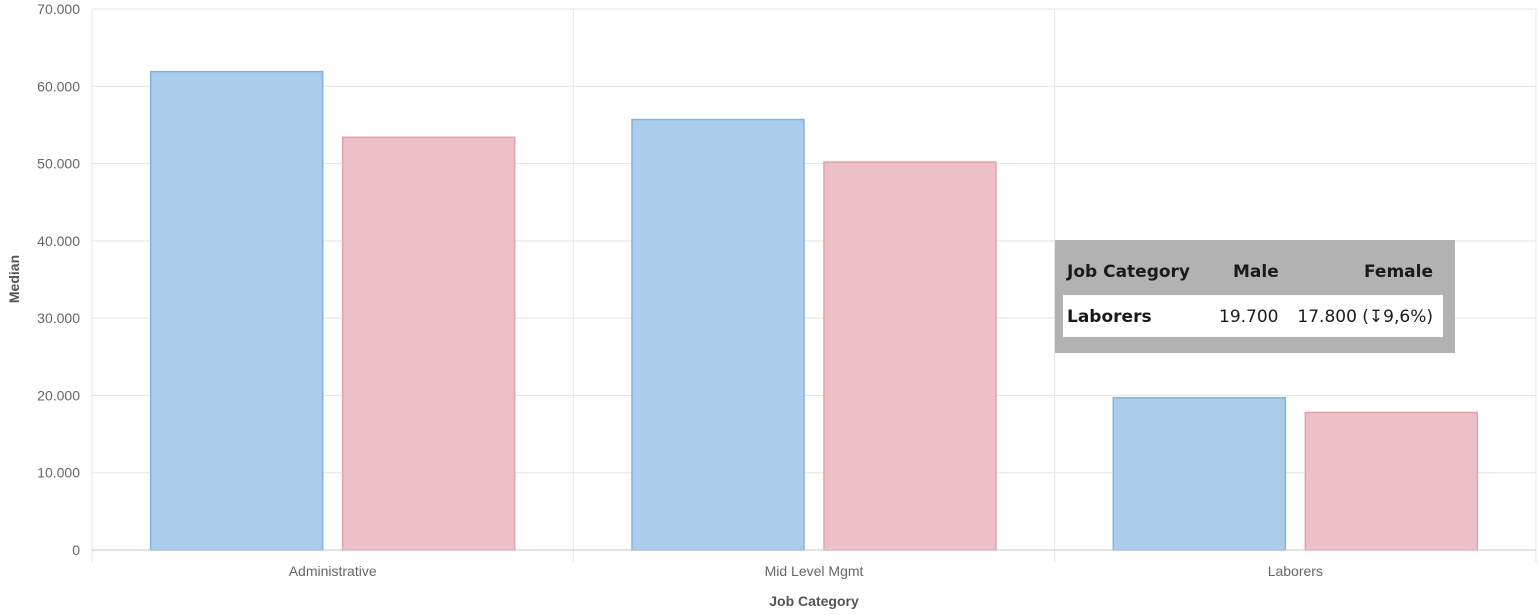  I want to click on tooltip-row-category: Laborers, so click(1109, 317).